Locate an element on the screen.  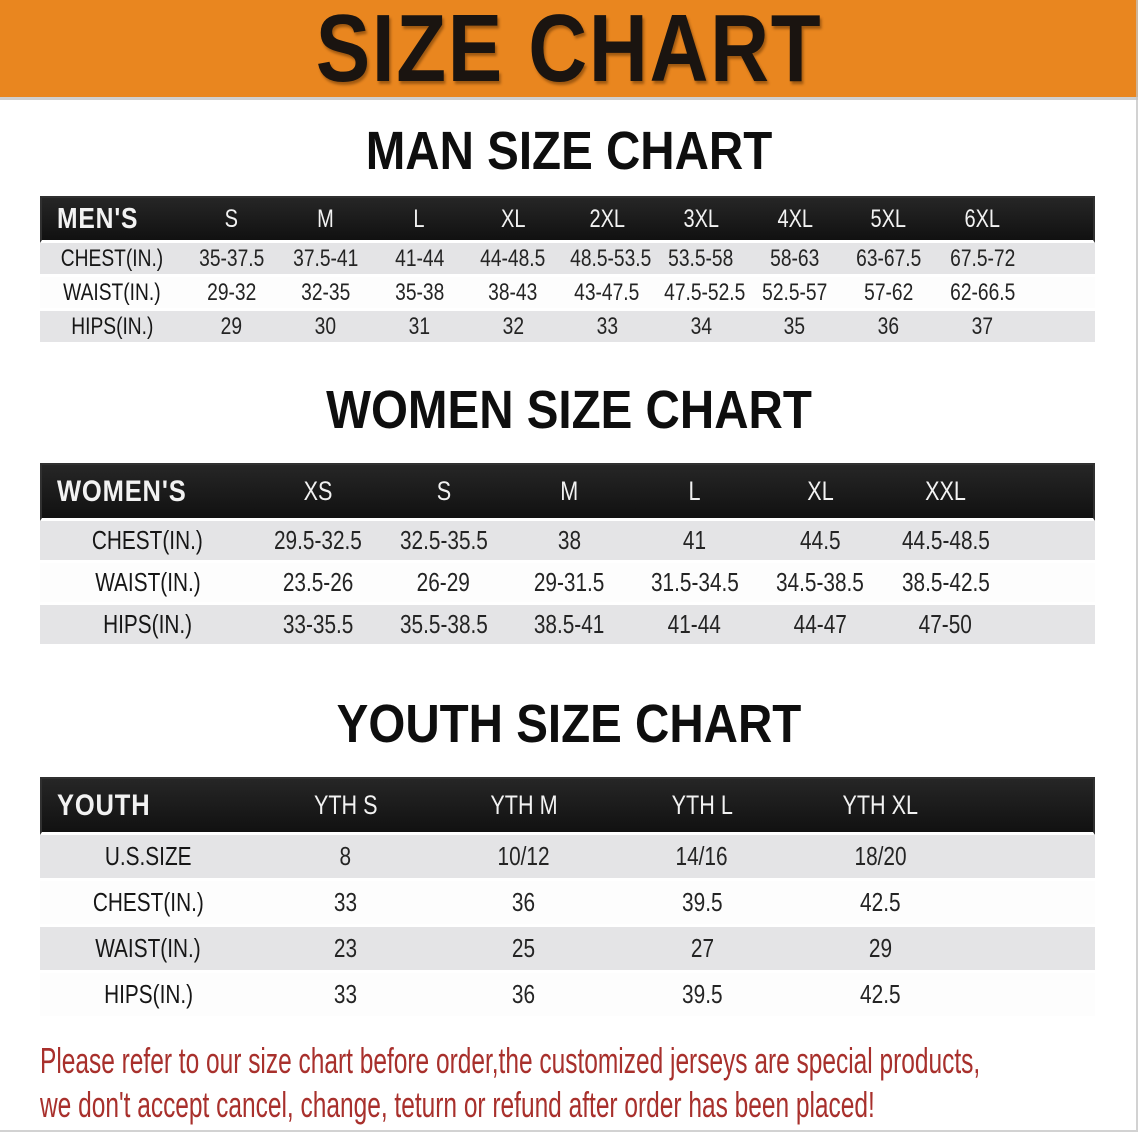
size-value: 31.5-34.5 is located at coordinates (694, 584).